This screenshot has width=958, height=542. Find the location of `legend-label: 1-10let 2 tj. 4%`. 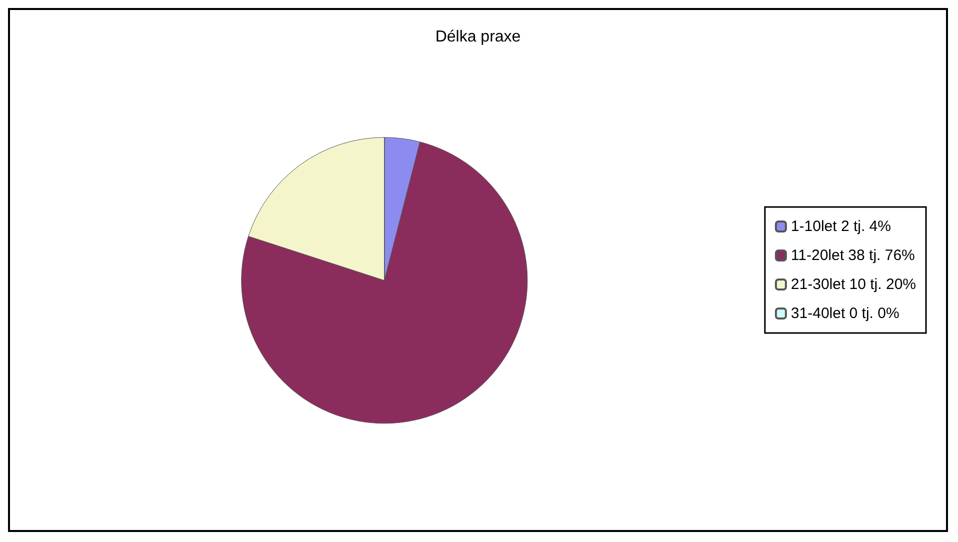

legend-label: 1-10let 2 tj. 4% is located at coordinates (840, 226).